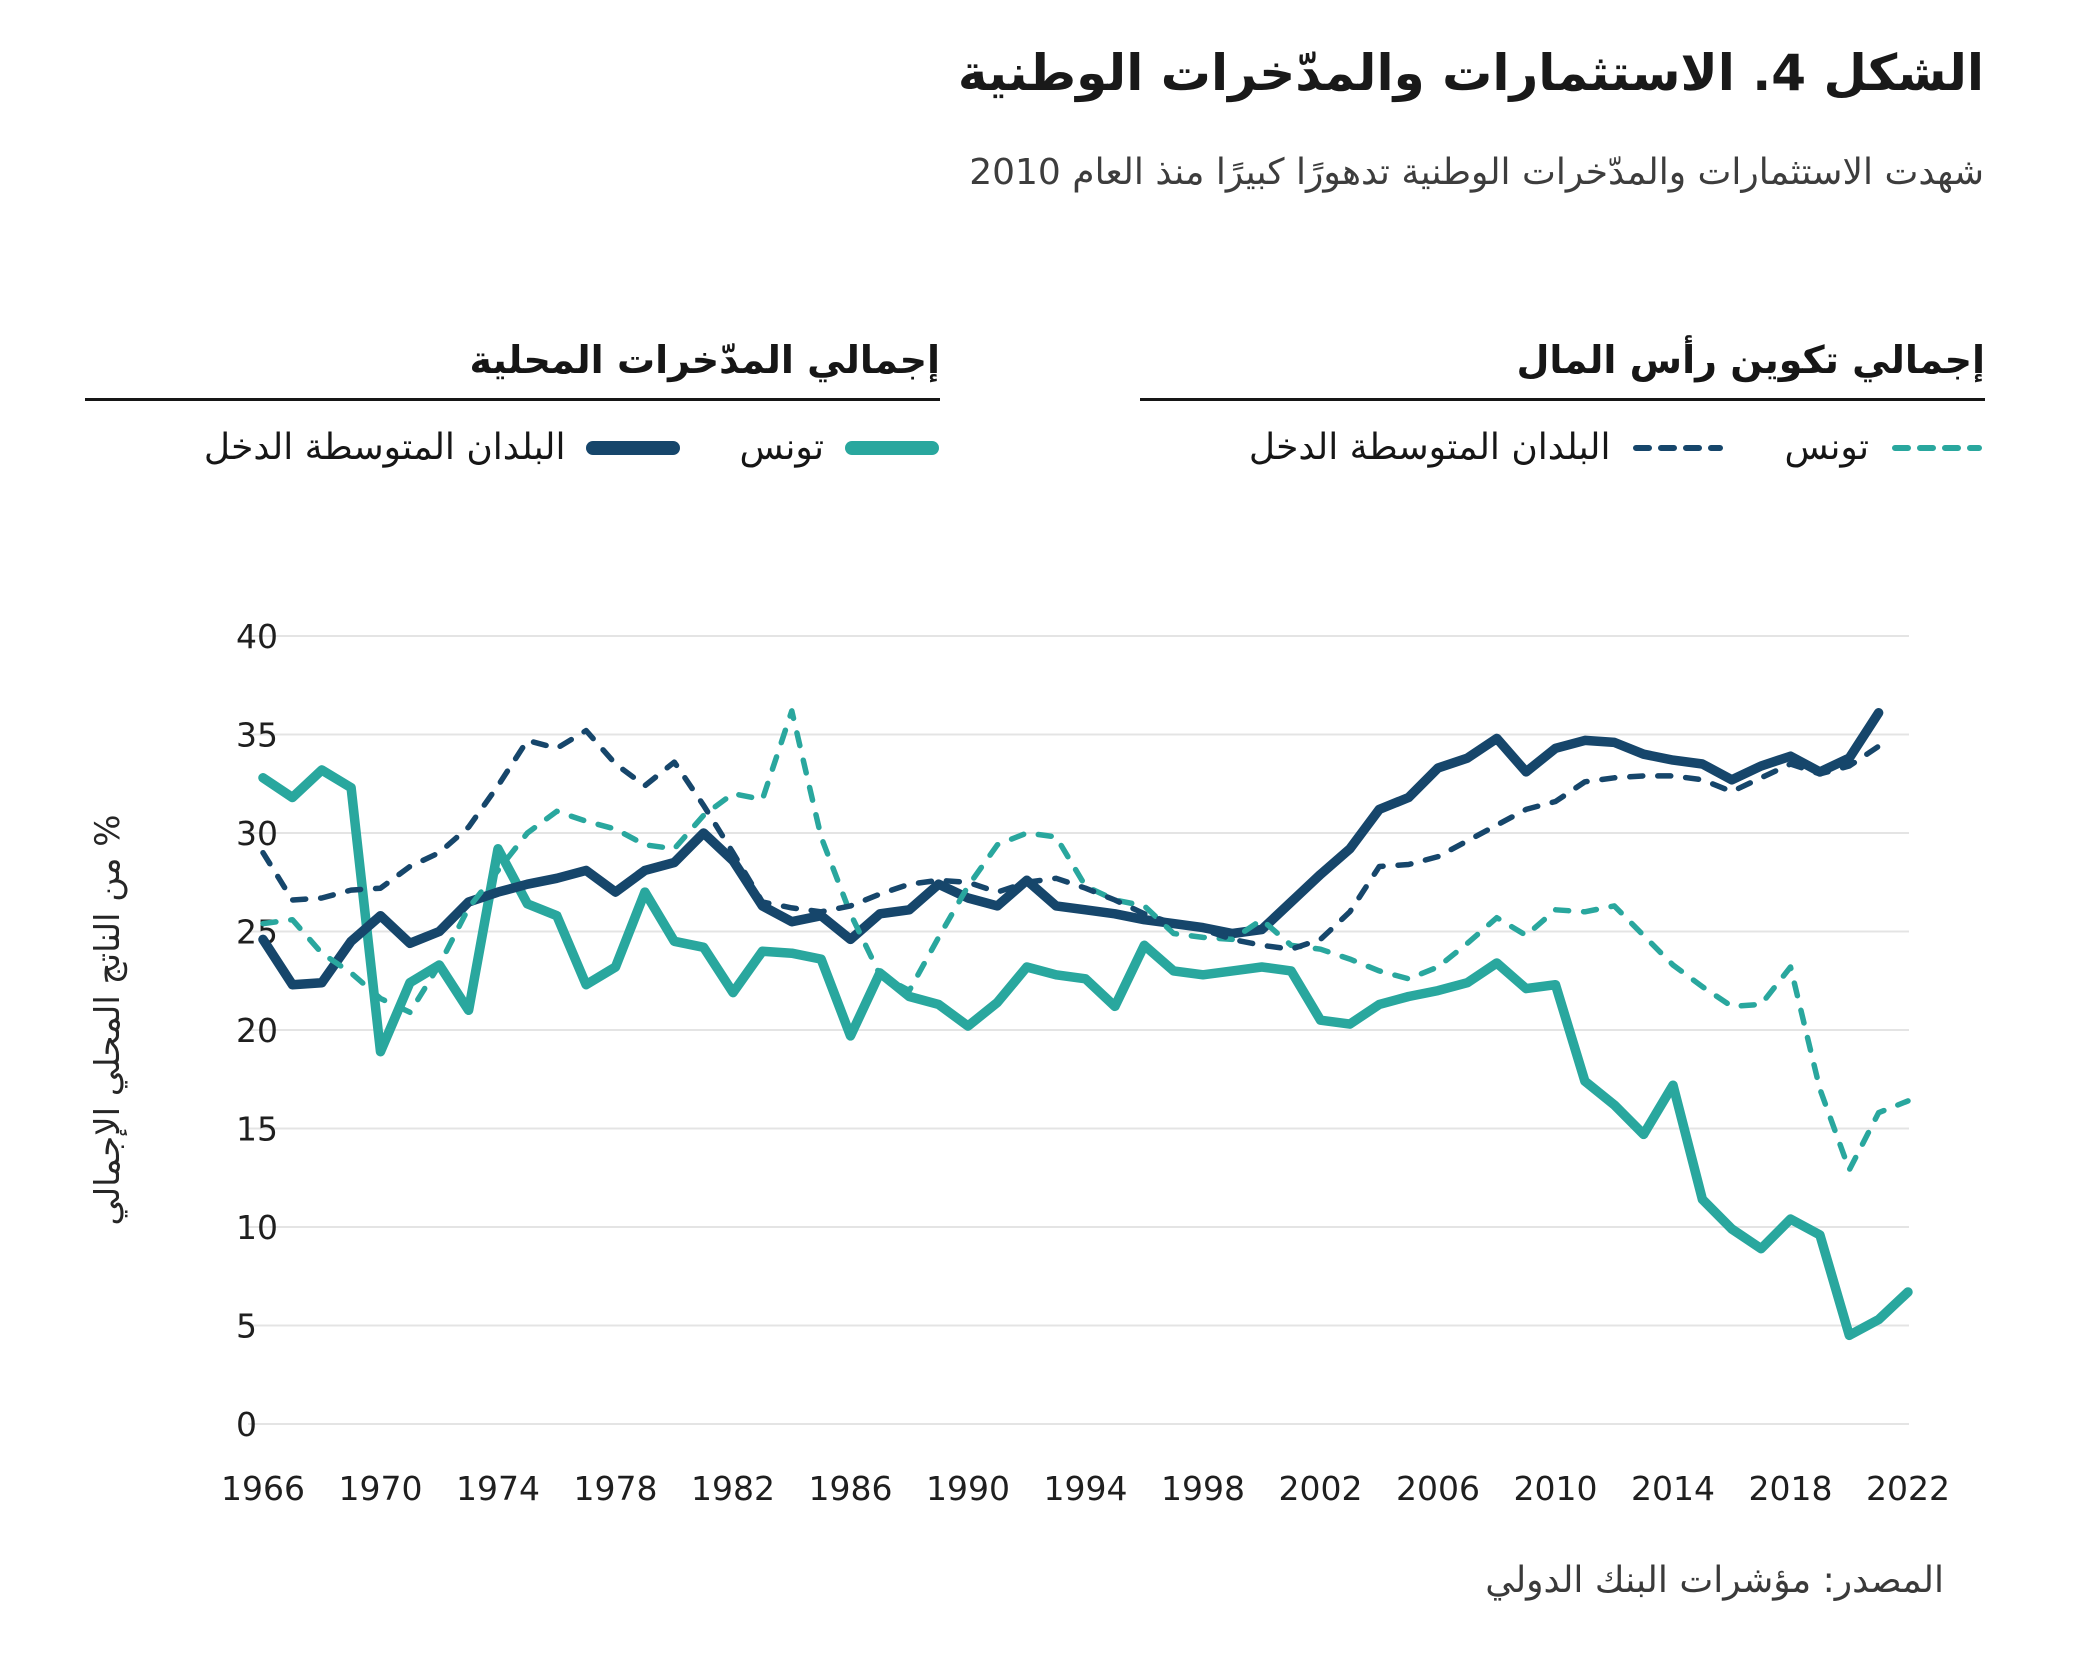 This screenshot has width=2084, height=1678. I want to click on x-tick-label: 1986, so click(851, 1488).